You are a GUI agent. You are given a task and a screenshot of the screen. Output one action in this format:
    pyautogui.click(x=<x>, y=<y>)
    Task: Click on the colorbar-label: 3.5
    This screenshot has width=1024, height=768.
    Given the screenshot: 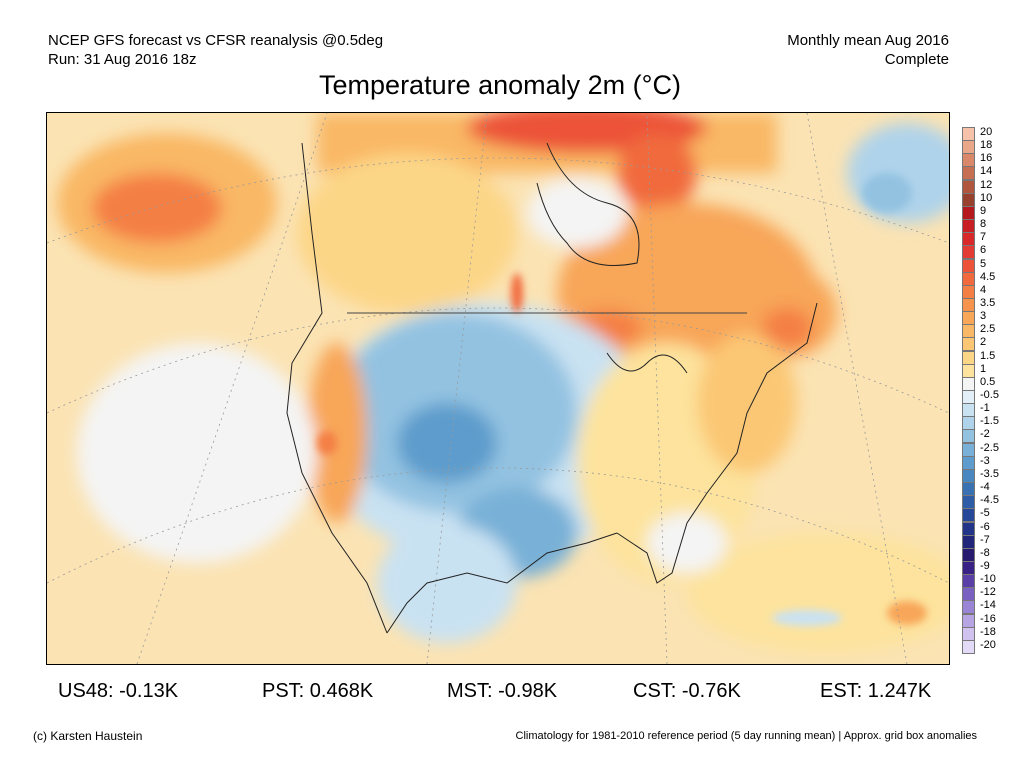 What is the action you would take?
    pyautogui.click(x=988, y=302)
    